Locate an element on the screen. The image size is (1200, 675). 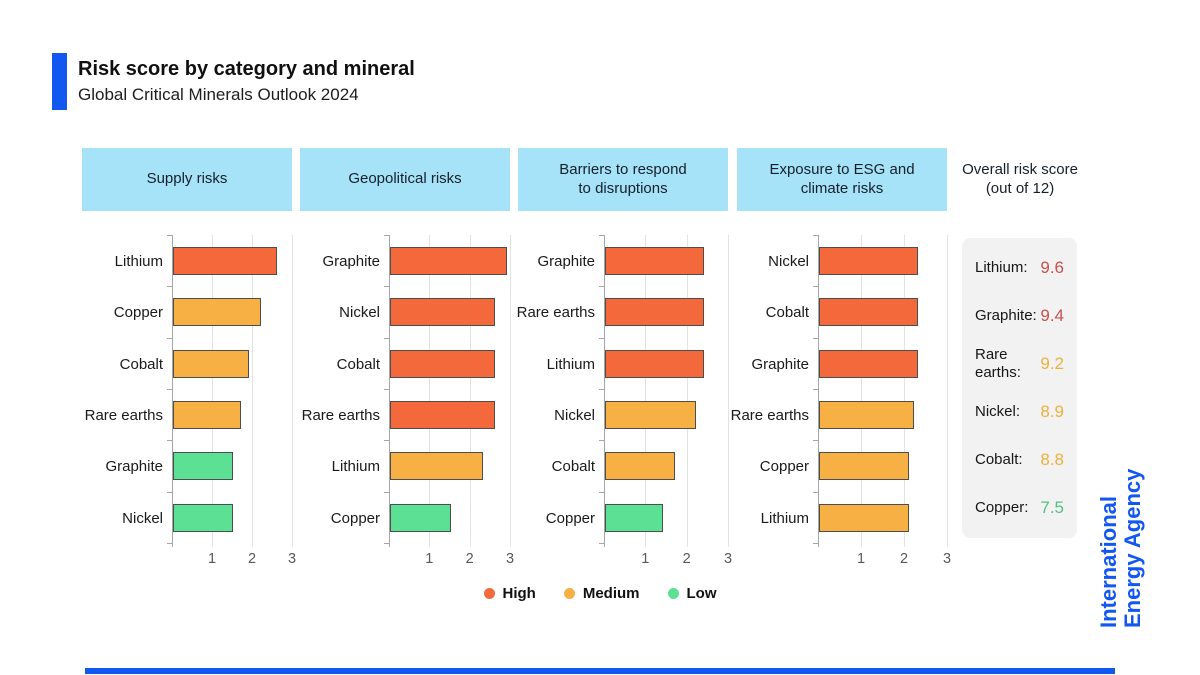
overall-row: Nickel: 8.9 is located at coordinates (1019, 412).